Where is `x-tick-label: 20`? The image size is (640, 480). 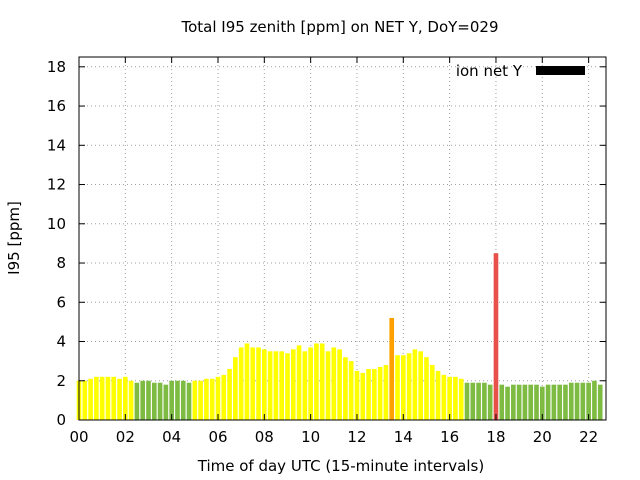 x-tick-label: 20 is located at coordinates (542, 437).